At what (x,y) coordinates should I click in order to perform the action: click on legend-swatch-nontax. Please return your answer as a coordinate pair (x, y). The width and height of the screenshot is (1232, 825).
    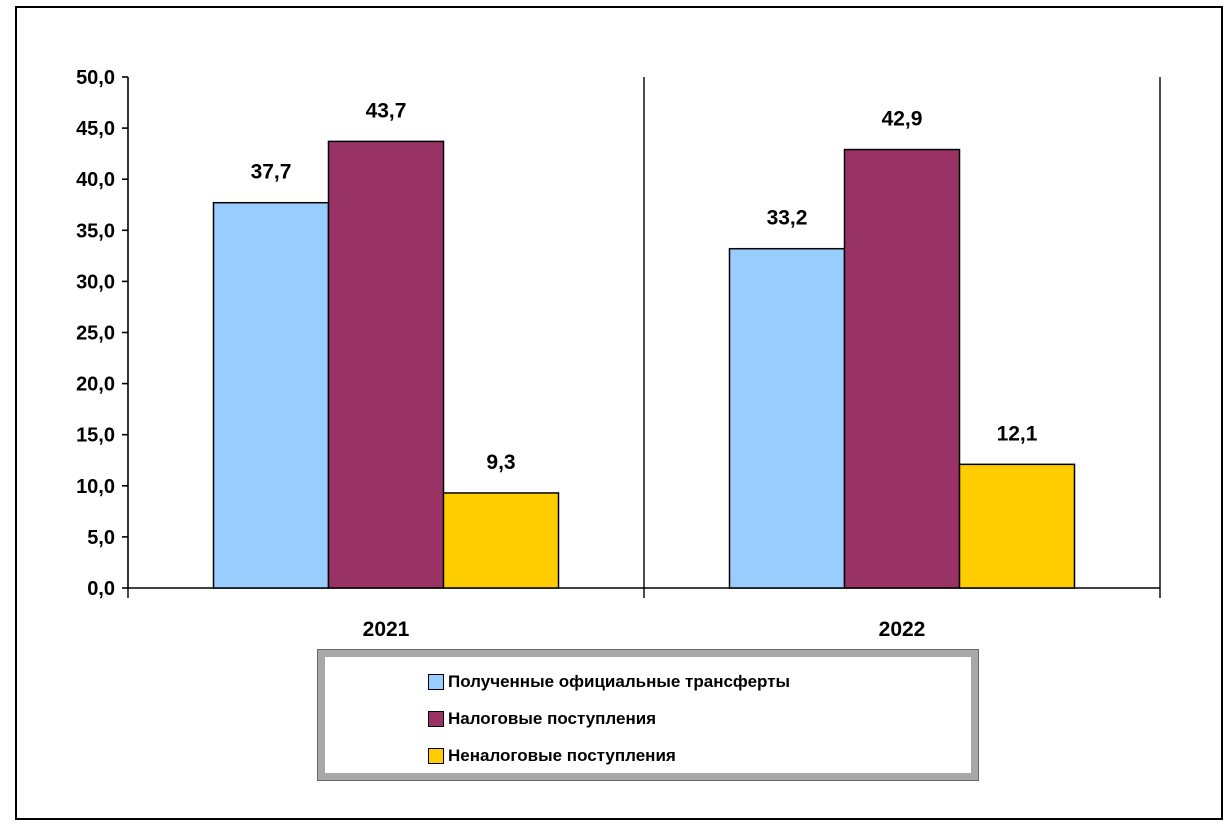
    Looking at the image, I should click on (436, 756).